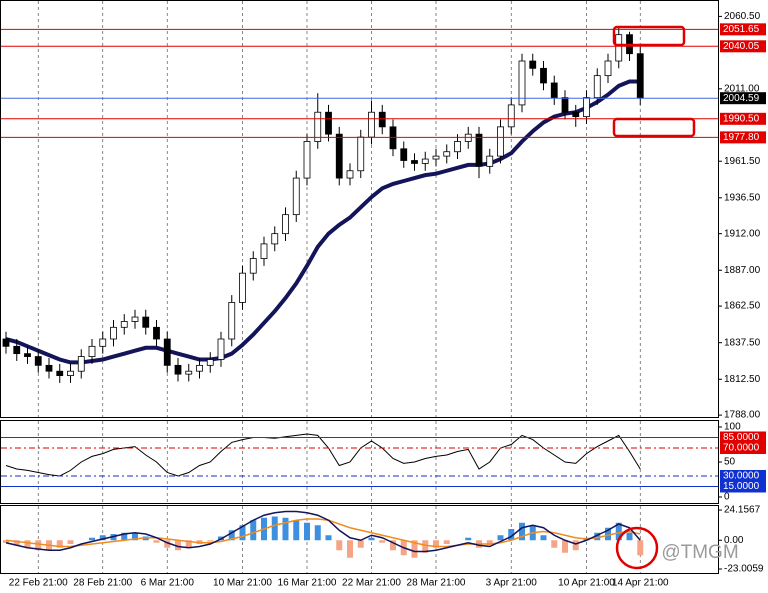 The height and width of the screenshot is (593, 768). I want to click on y-tick-label: 1936.50, so click(742, 197).